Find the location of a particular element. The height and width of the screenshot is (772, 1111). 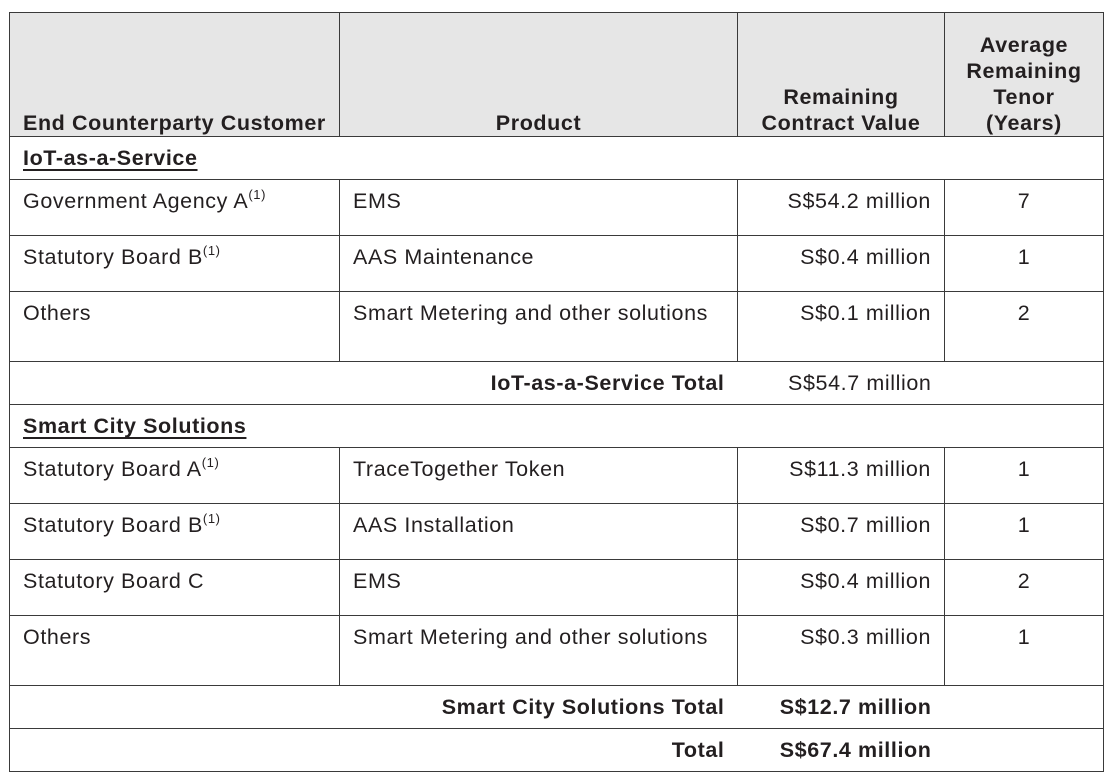

header-tenor: Average Remaining Tenor (Years) is located at coordinates (1024, 74).